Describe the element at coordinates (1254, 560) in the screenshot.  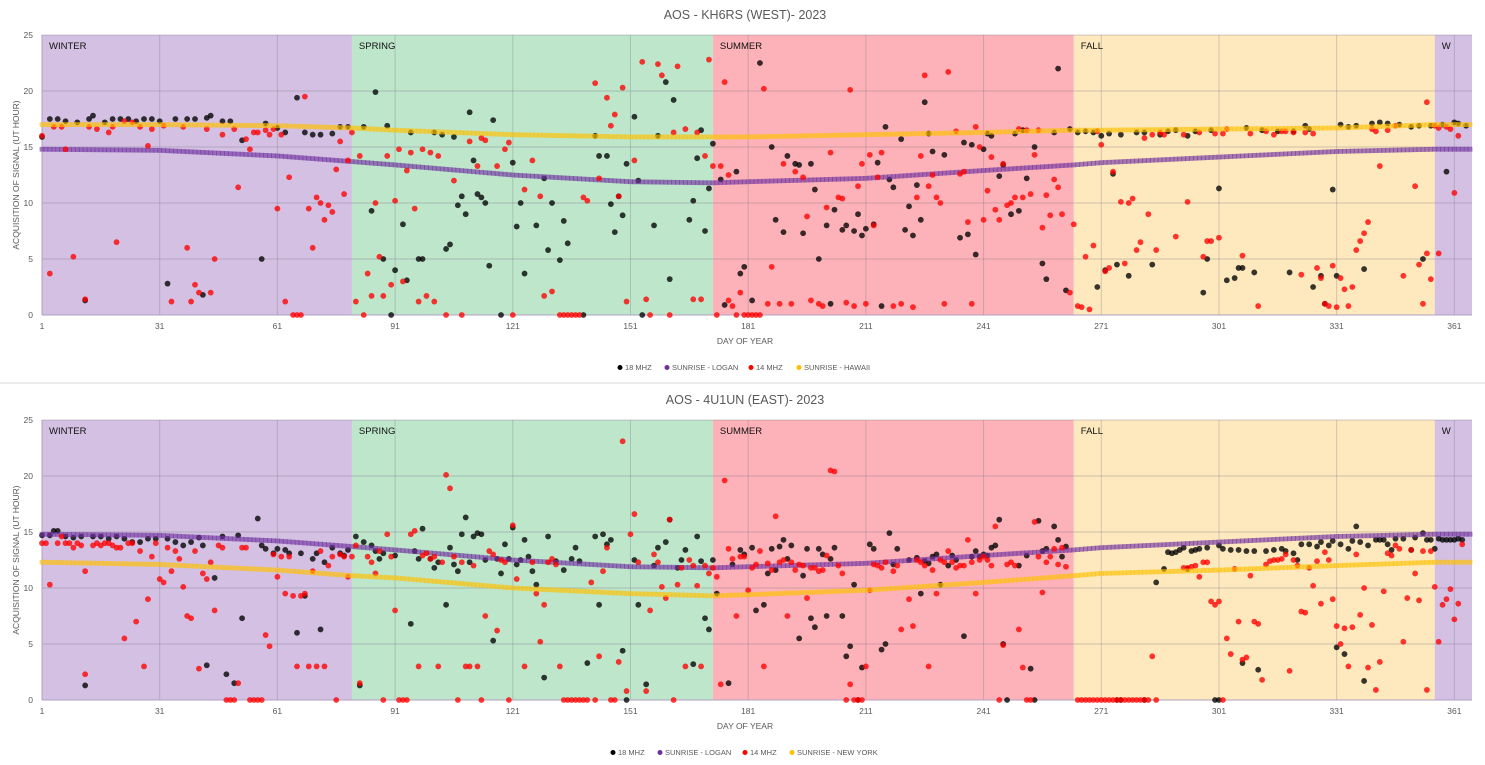
I see `season-band-fall` at that location.